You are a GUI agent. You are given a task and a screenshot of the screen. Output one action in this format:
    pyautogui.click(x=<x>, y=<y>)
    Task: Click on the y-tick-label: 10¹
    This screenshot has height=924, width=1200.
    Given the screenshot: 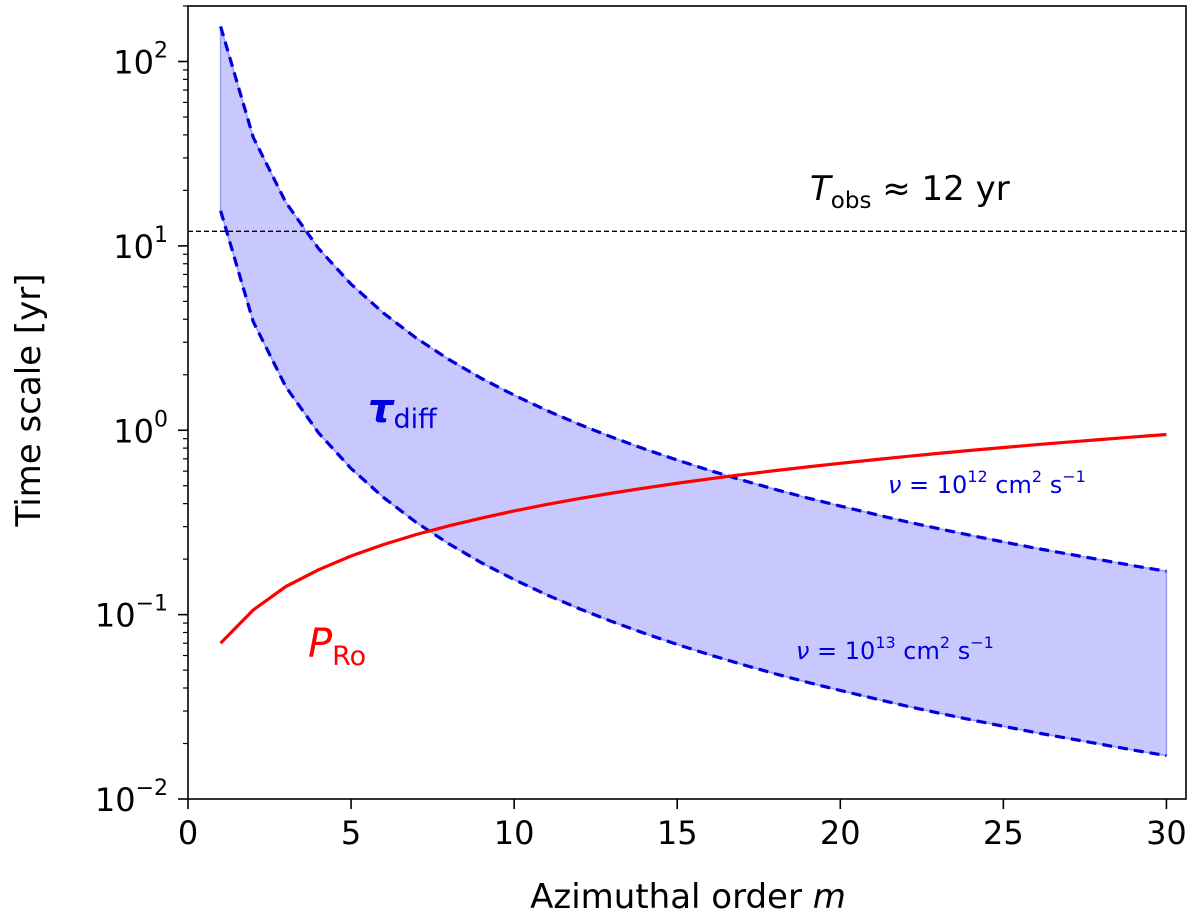 What is the action you would take?
    pyautogui.click(x=140, y=244)
    